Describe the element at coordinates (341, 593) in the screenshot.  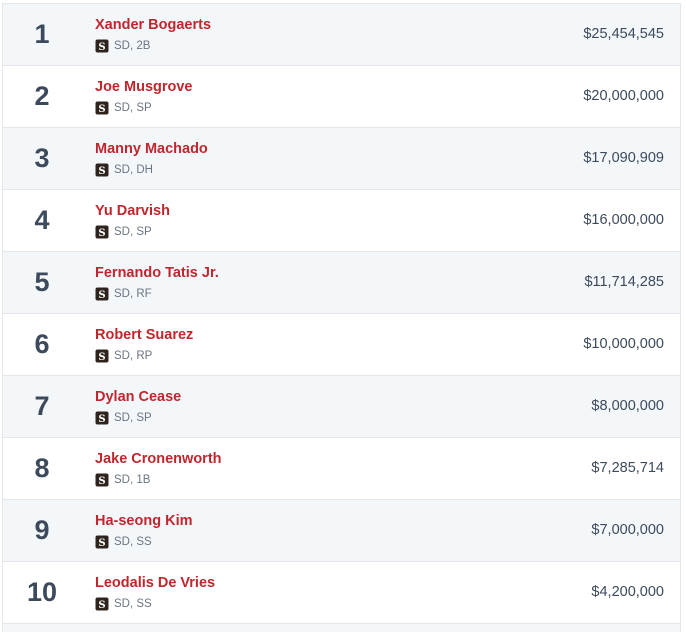
I see `table-row: 10 Leodalis De Vries S SD, SS $4,200,000` at that location.